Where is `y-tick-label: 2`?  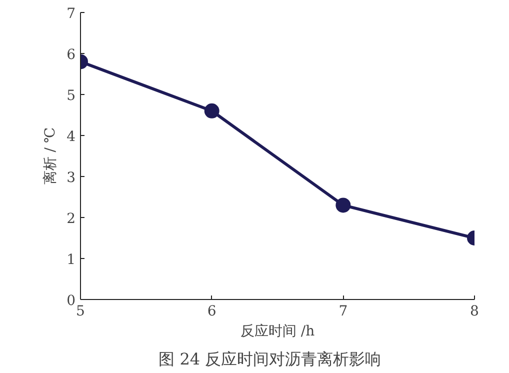 y-tick-label: 2 is located at coordinates (71, 219).